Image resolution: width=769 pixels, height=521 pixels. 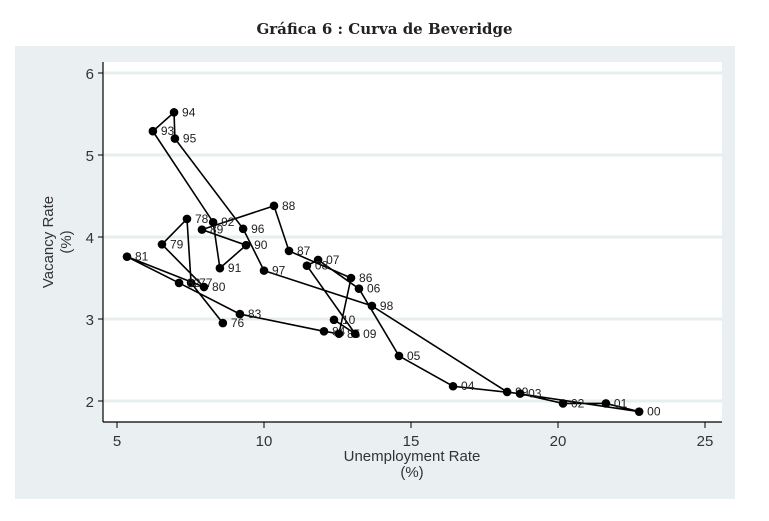 I want to click on point-label-98: 98, so click(x=387, y=306).